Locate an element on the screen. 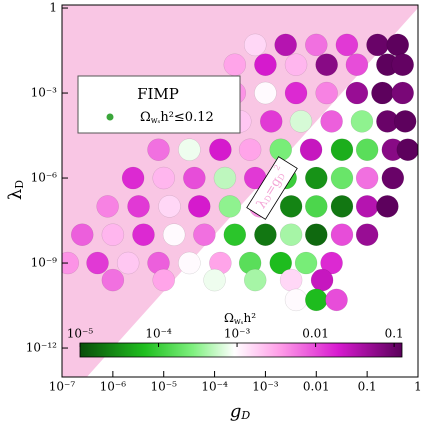 This screenshot has width=425, height=425. x-tick-label: 0.01 is located at coordinates (316, 387).